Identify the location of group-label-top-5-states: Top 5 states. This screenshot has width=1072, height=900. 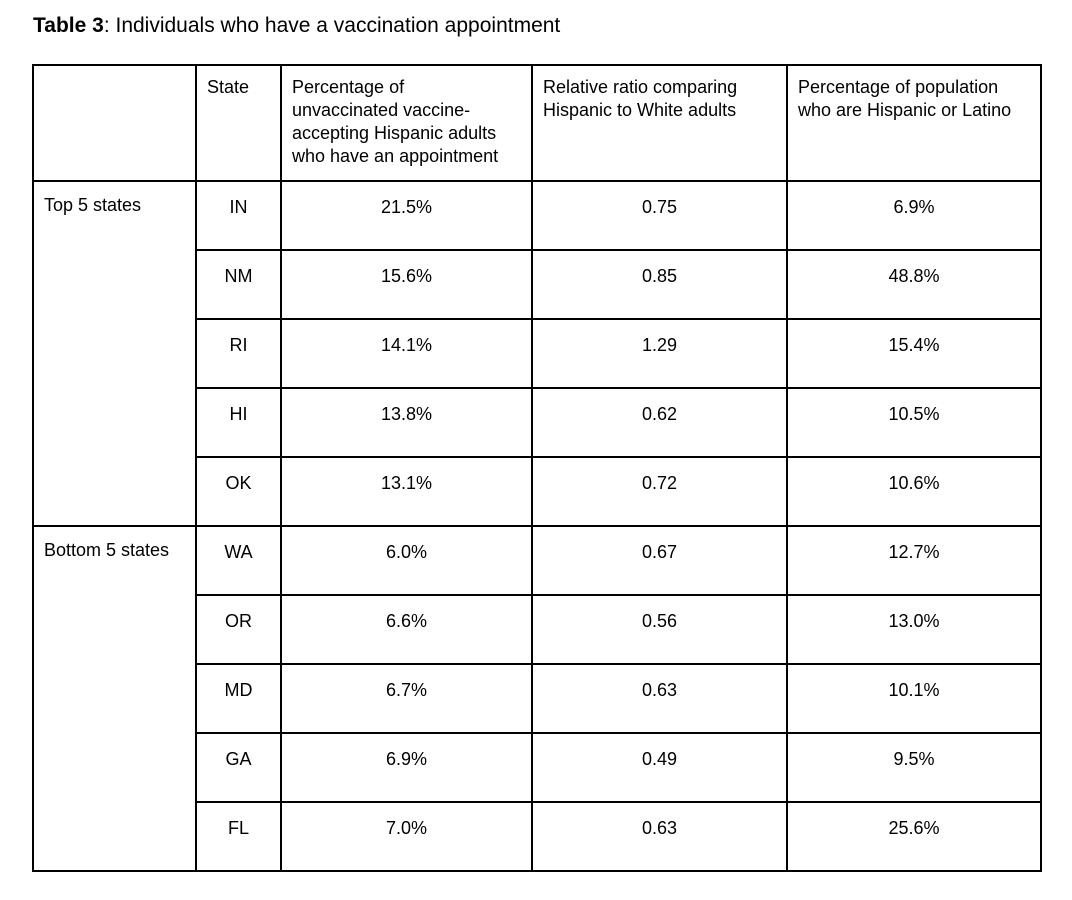
(114, 353).